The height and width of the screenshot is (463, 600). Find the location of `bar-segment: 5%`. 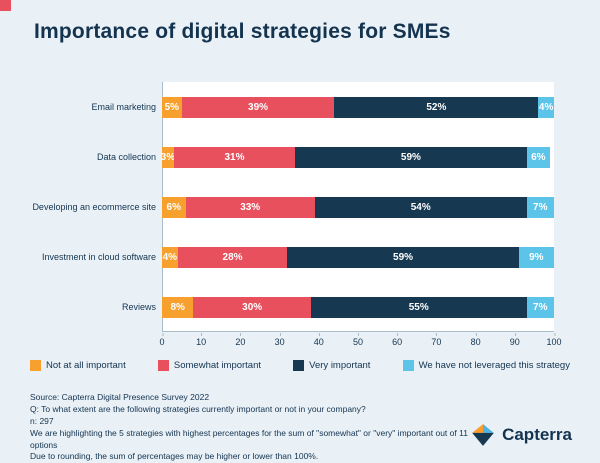

bar-segment: 5% is located at coordinates (172, 107).